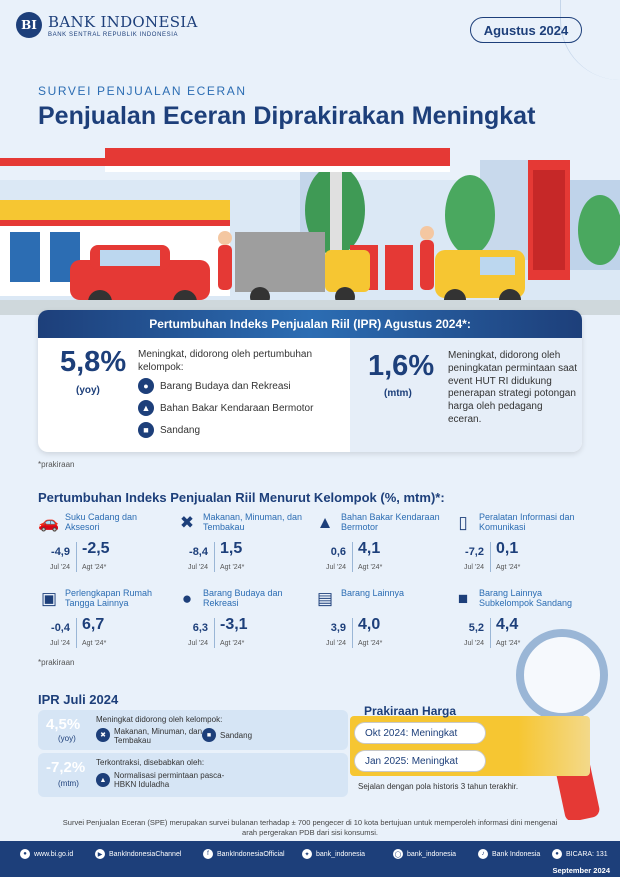 This screenshot has width=620, height=877. Describe the element at coordinates (463, 598) in the screenshot. I see `shirt-icon: ■` at that location.